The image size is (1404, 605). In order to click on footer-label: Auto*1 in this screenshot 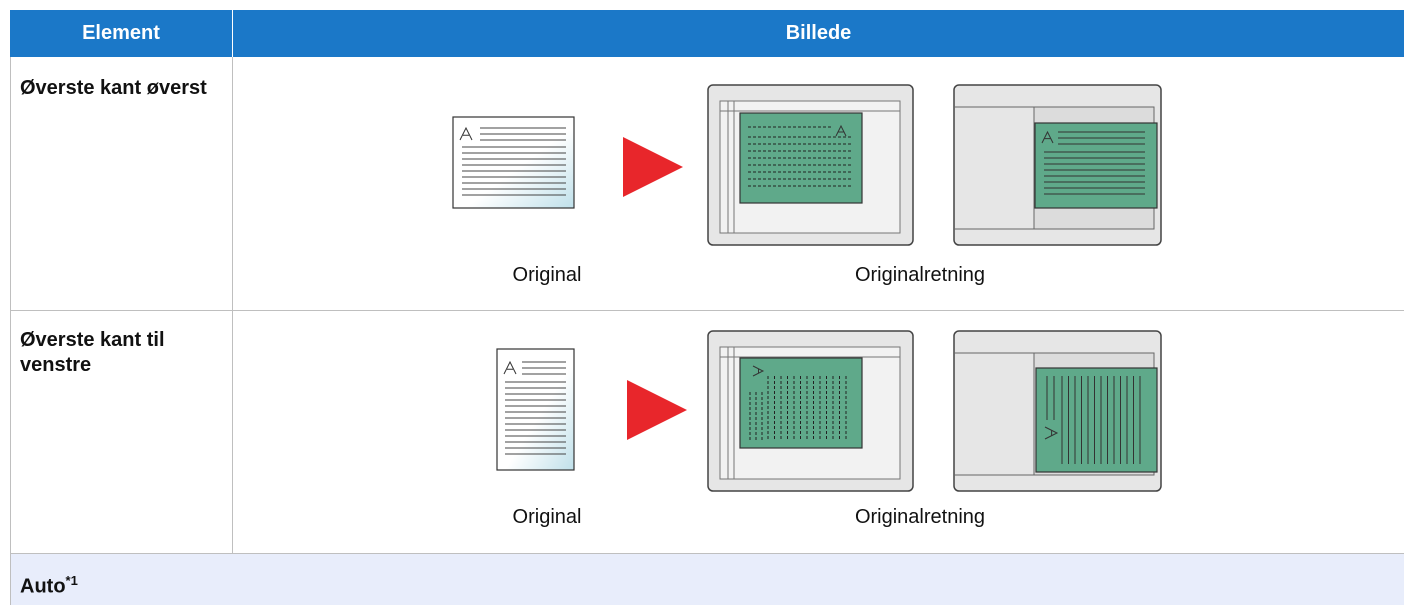, I will do `click(49, 584)`.